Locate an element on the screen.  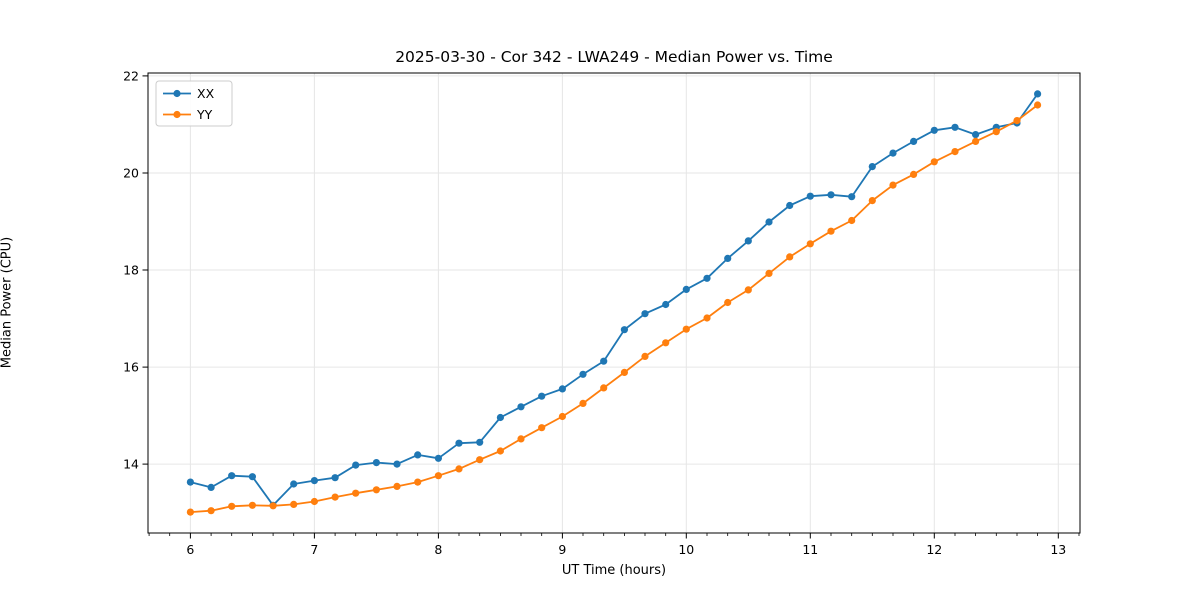
x-tick-label: 13 is located at coordinates (1058, 549).